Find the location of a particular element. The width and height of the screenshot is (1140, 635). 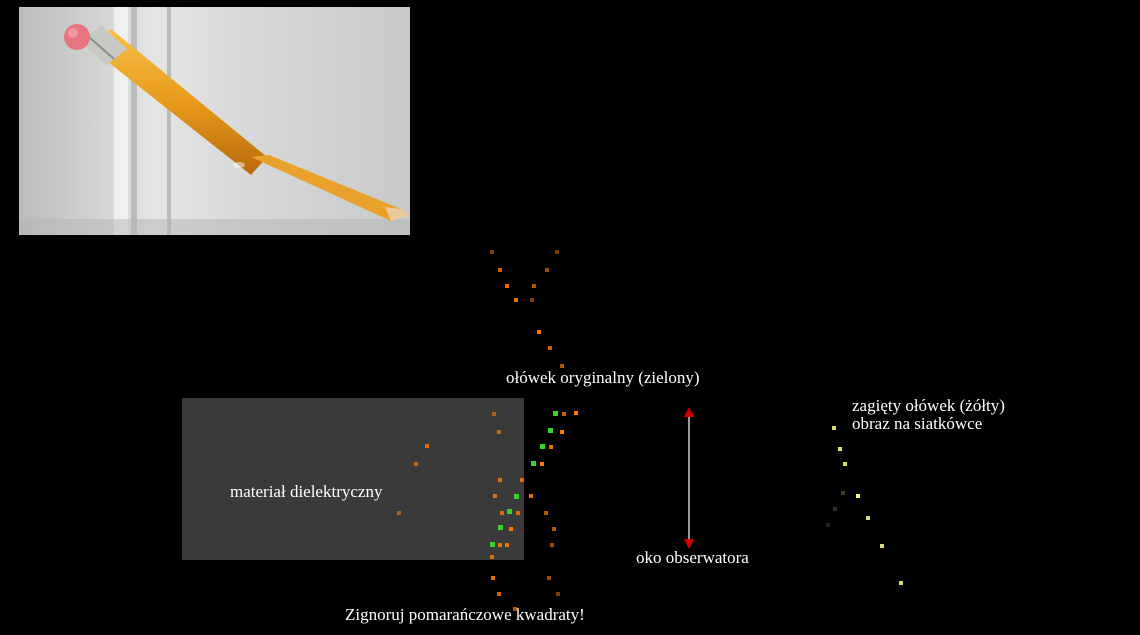

observer-eye-arrow is located at coordinates (689, 478).